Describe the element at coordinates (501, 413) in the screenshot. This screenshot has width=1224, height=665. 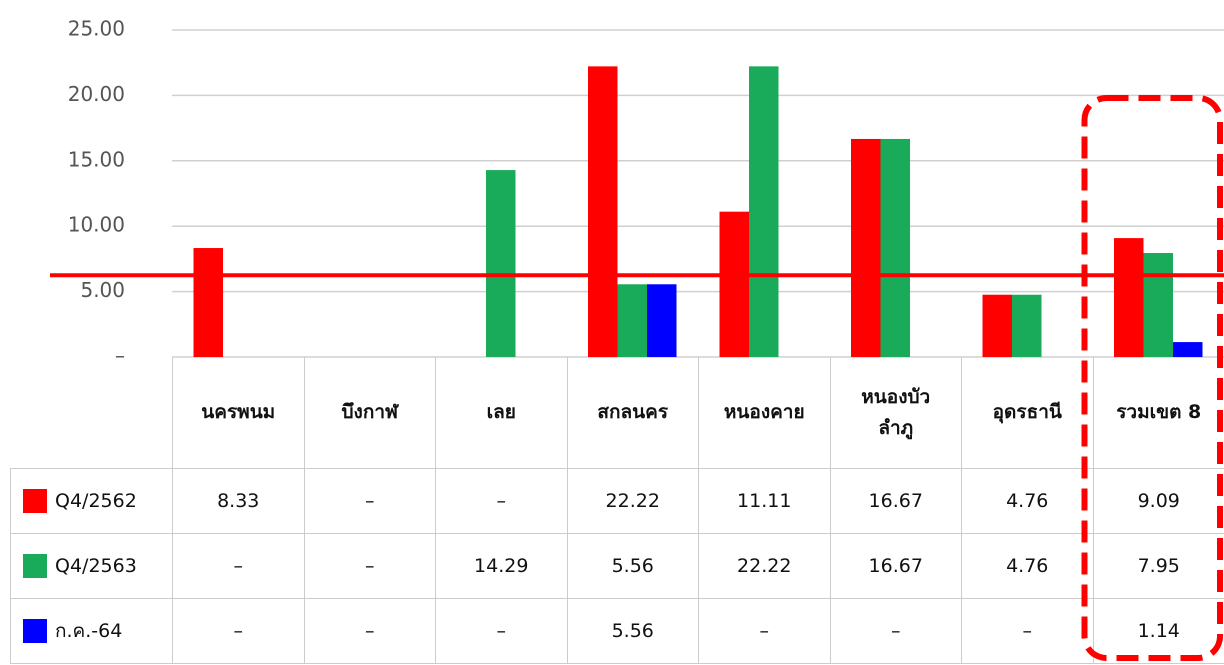
I see `column-header: เลย` at that location.